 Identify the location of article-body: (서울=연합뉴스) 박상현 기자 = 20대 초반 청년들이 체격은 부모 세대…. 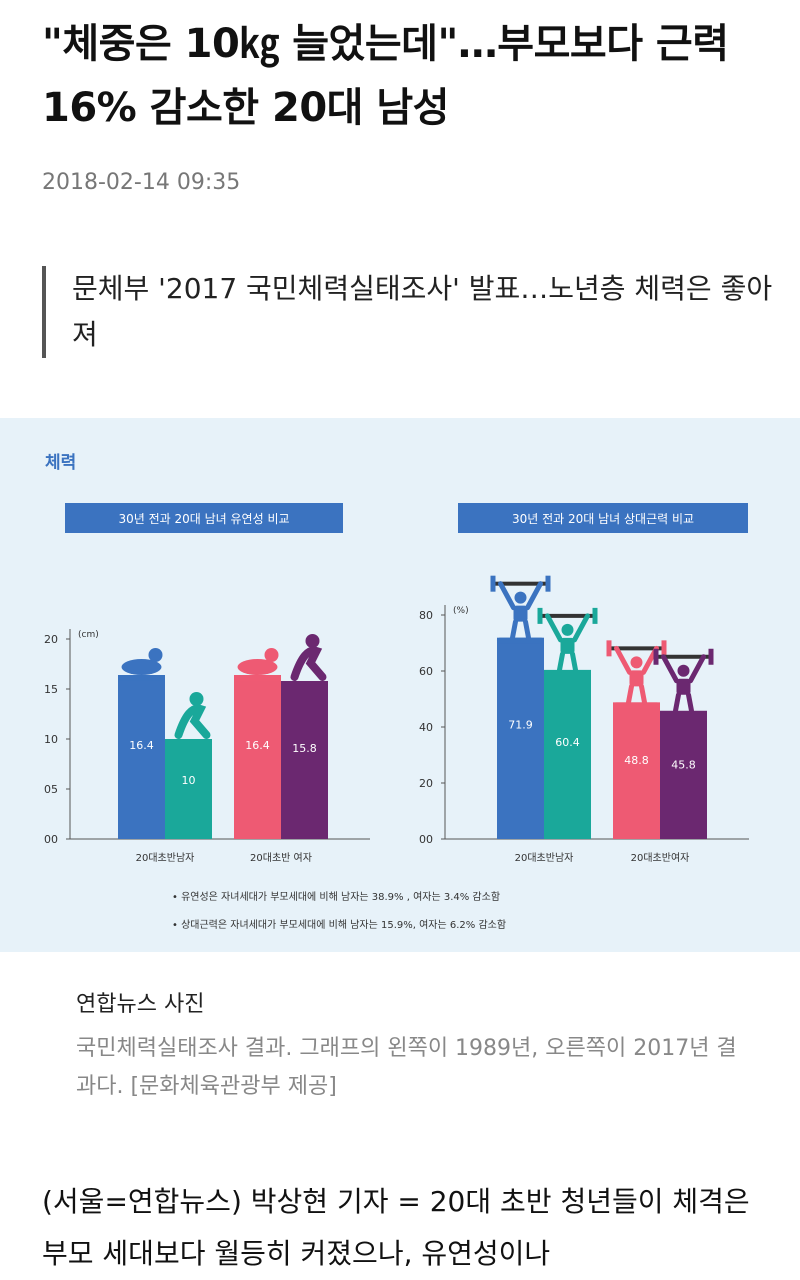
(396, 1227).